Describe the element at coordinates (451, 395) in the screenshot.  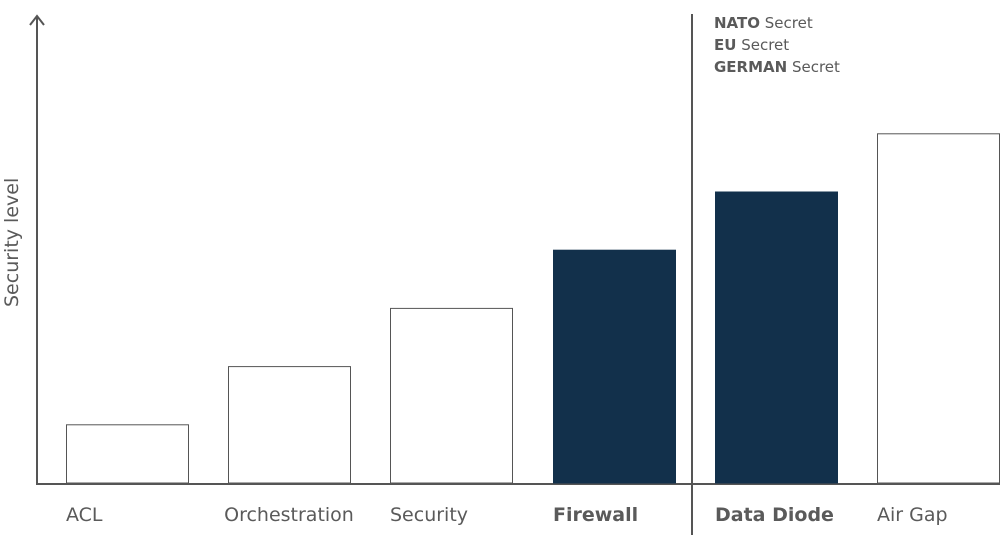
I see `bar-security` at that location.